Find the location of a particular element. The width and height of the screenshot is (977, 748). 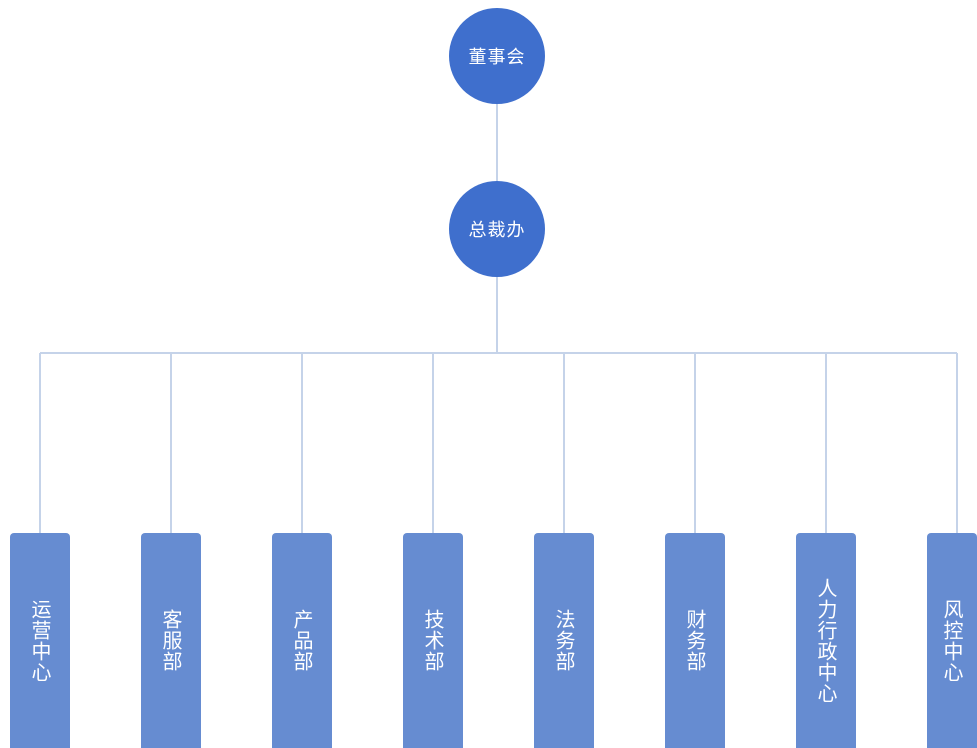

dept-legal: 法务部 is located at coordinates (564, 640).